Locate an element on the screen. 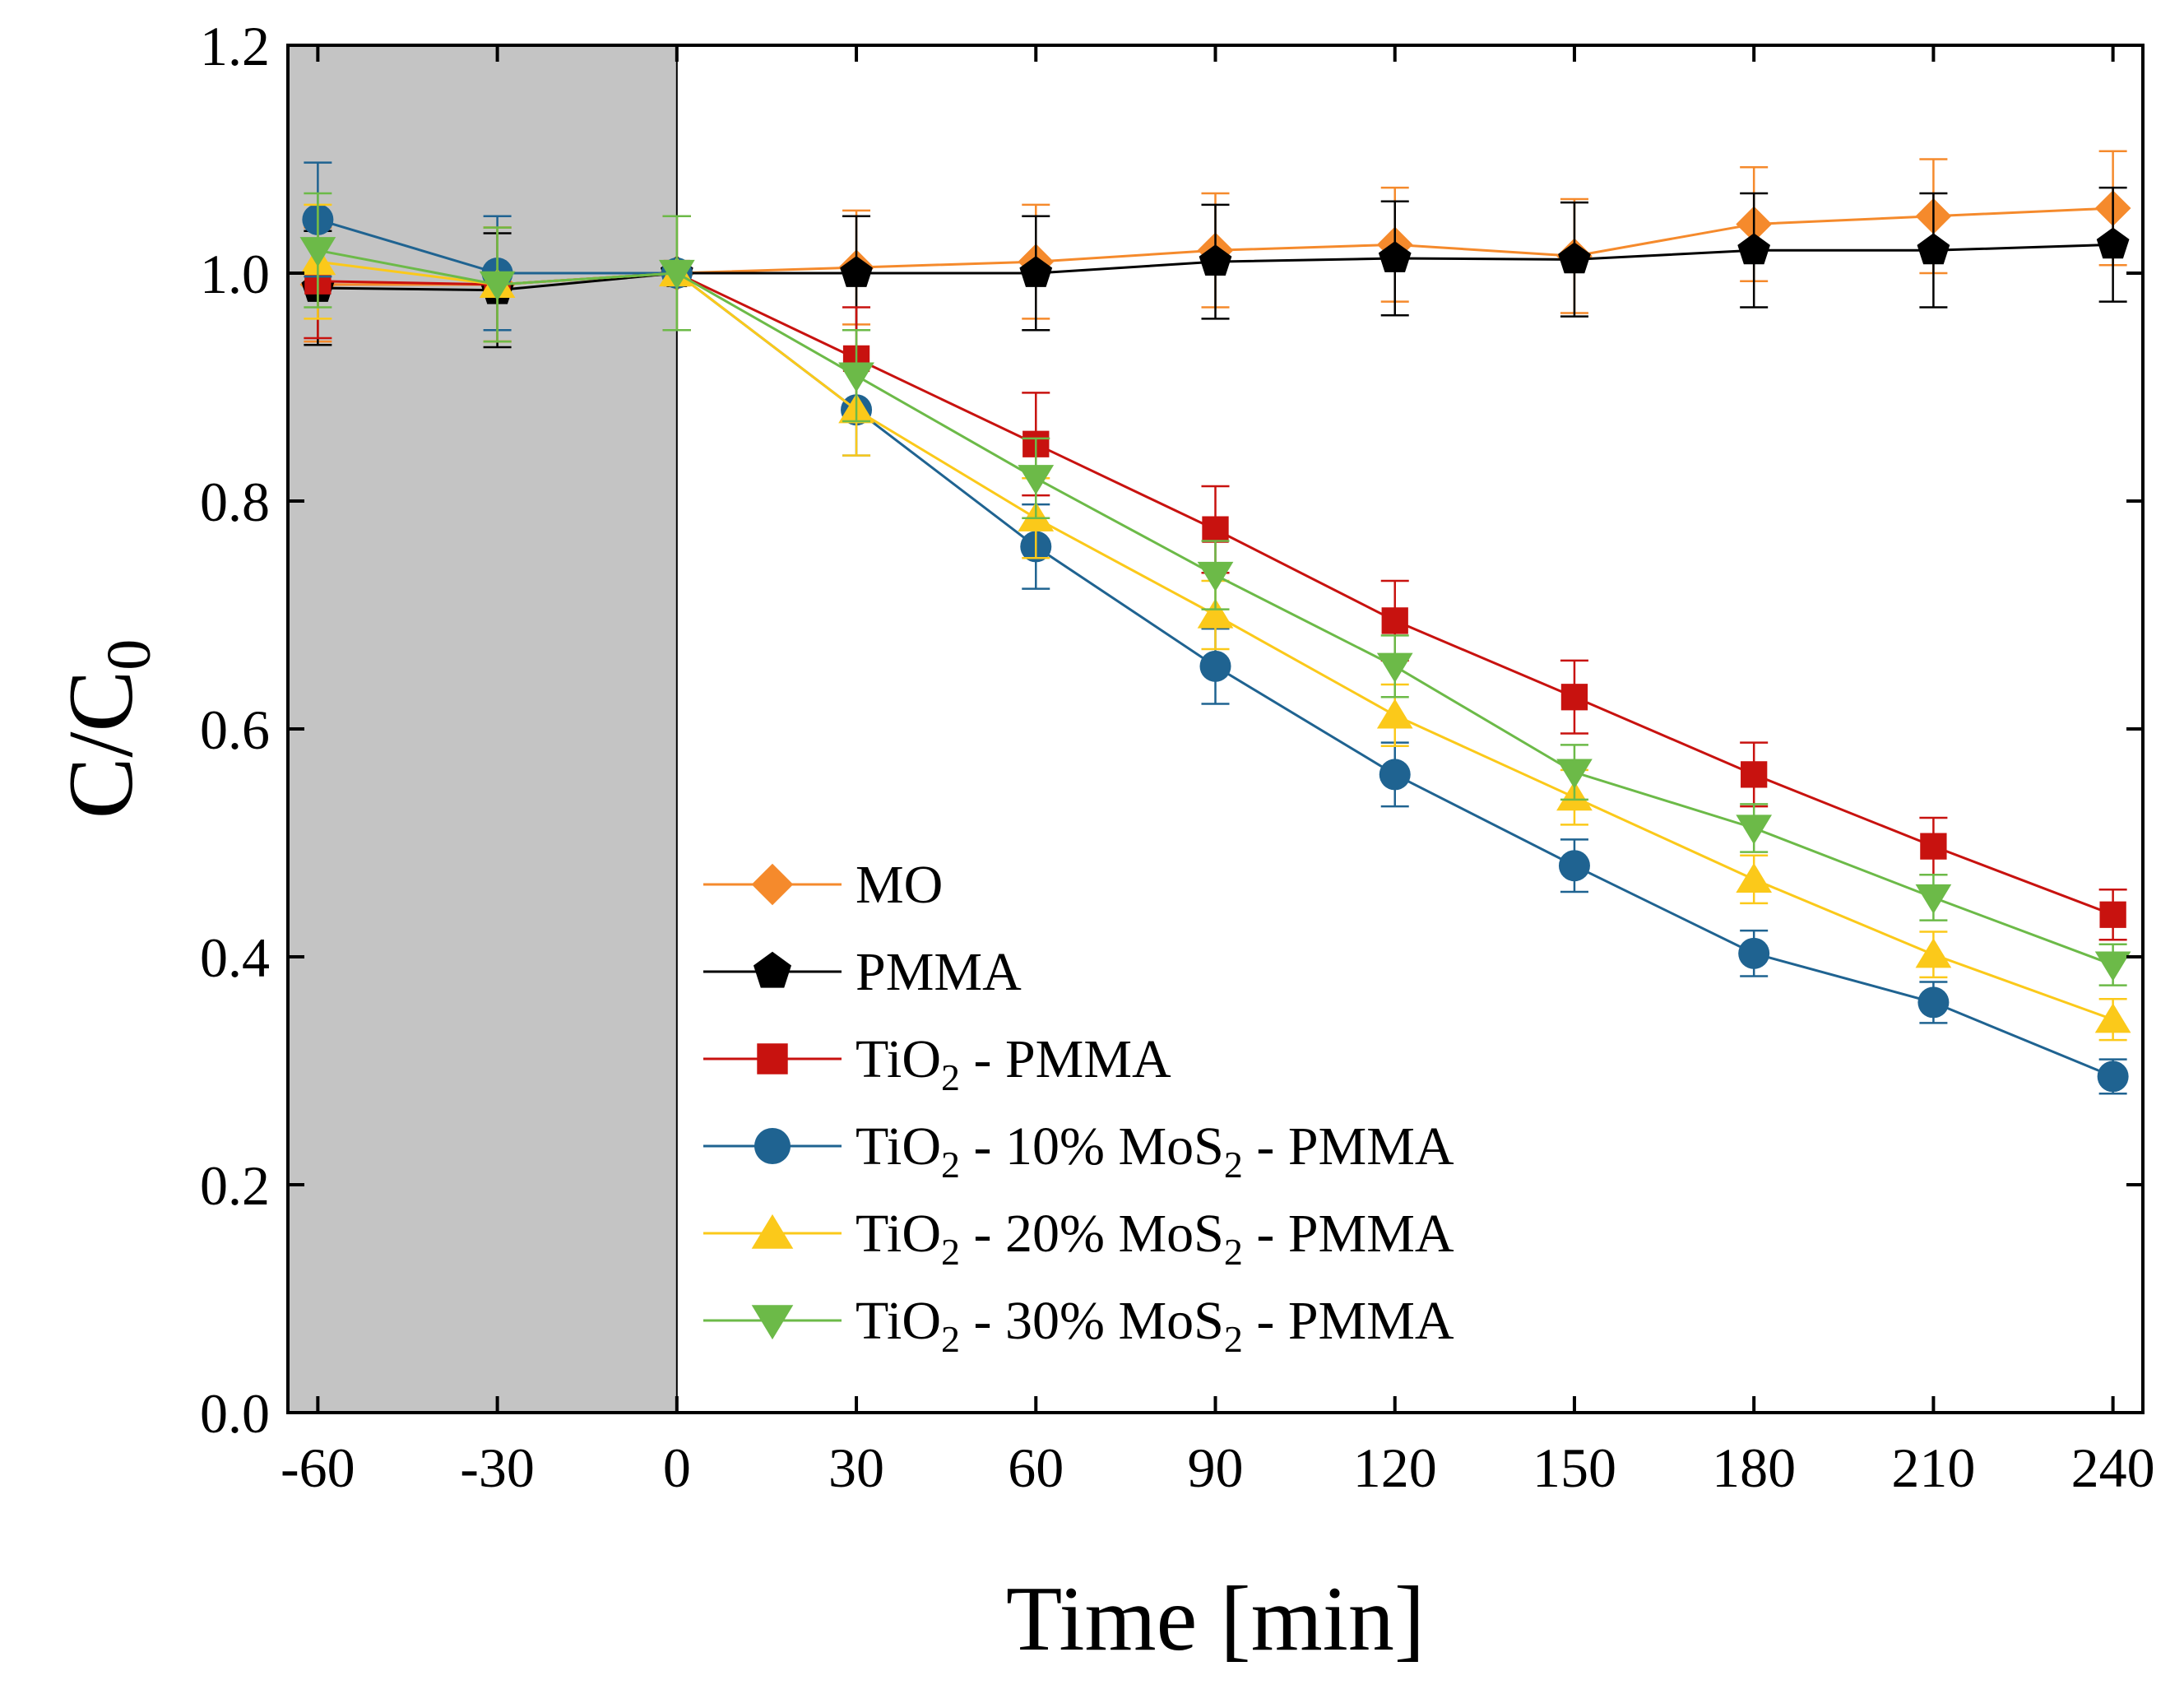 The height and width of the screenshot is (1694, 2184). legend-label: PMMA is located at coordinates (939, 972).